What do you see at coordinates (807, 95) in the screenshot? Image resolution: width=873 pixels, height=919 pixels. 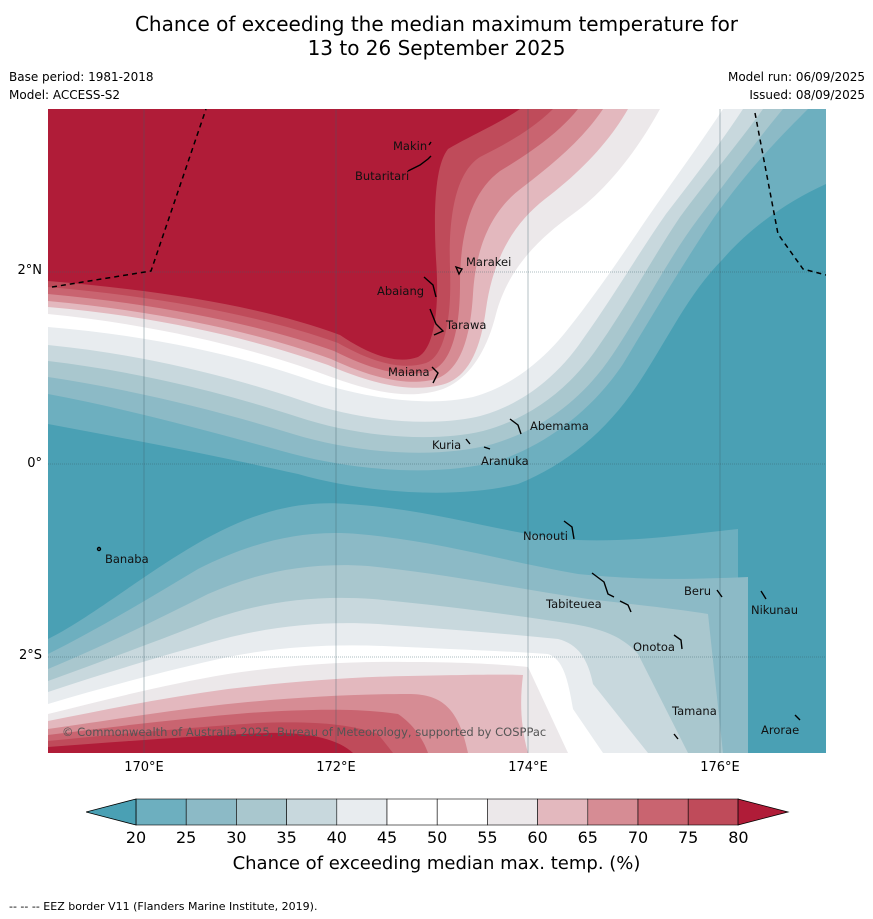 I see `issued-date: Issued: 08/09/2025` at bounding box center [807, 95].